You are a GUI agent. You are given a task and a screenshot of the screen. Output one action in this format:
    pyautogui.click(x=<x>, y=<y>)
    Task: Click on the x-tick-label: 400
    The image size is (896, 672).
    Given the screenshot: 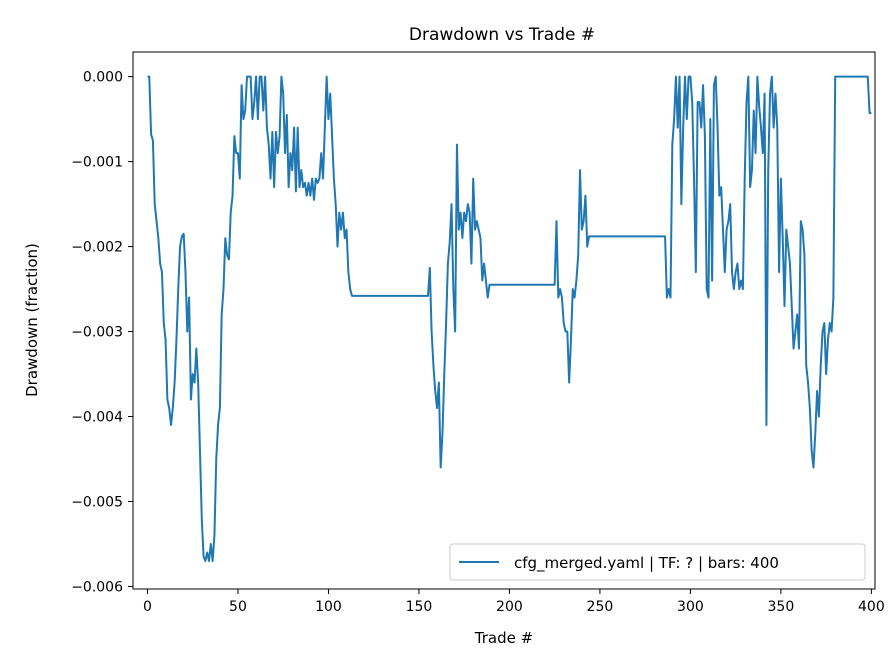 What is the action you would take?
    pyautogui.click(x=871, y=607)
    